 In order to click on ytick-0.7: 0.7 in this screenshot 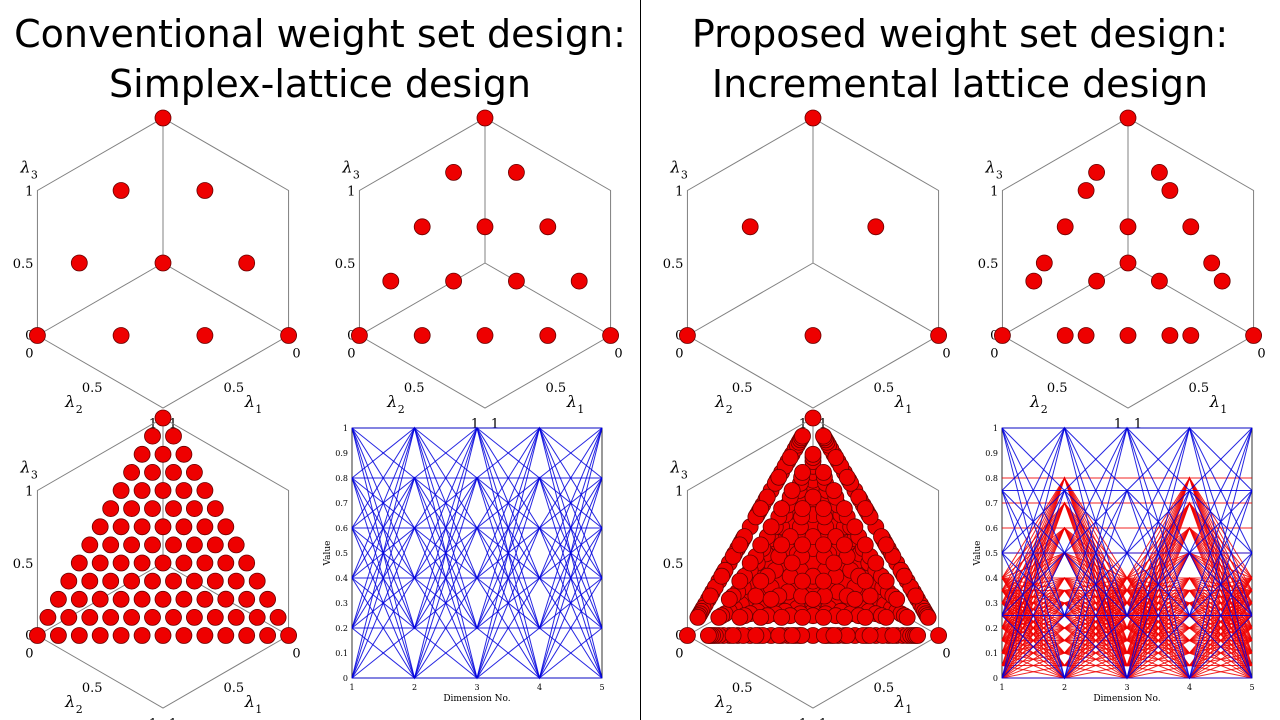, I will do `click(341, 503)`.